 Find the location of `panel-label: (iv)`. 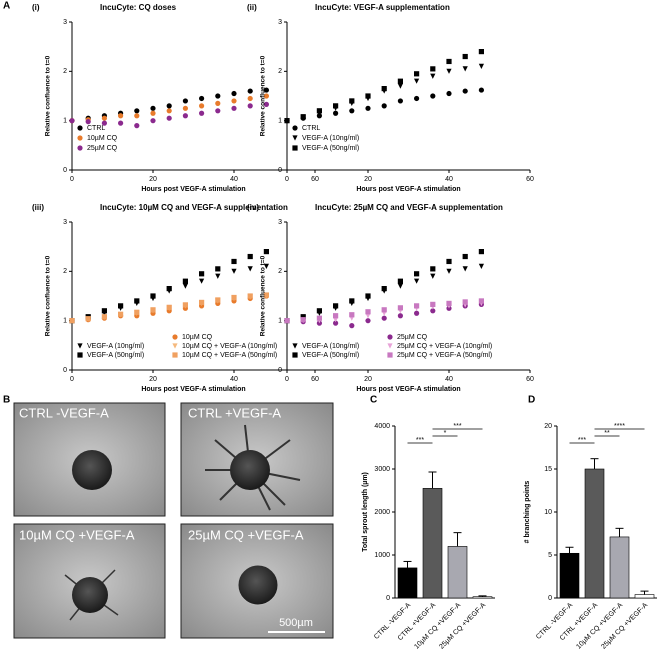

panel-label: (iv) is located at coordinates (253, 207).